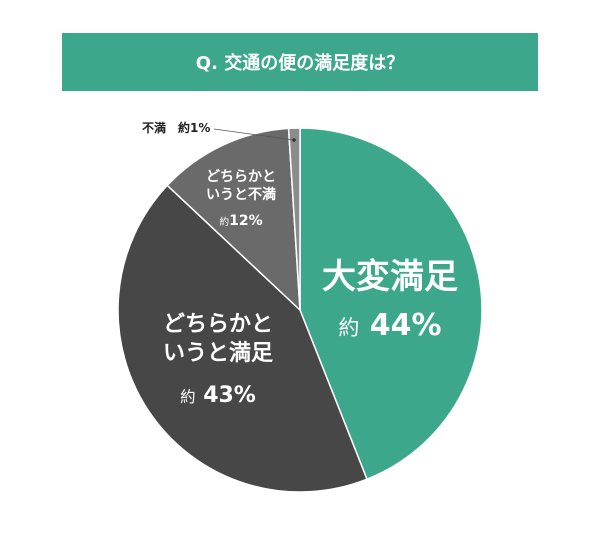  Describe the element at coordinates (217, 339) in the screenshot. I see `slice-label: どちらかというと満足` at that location.